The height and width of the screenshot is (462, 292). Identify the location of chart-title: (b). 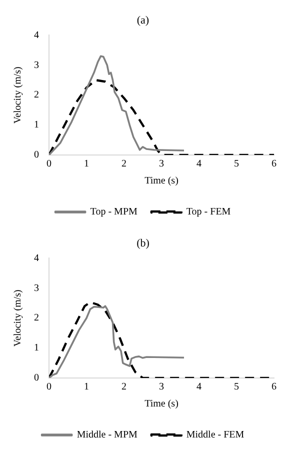
(143, 243).